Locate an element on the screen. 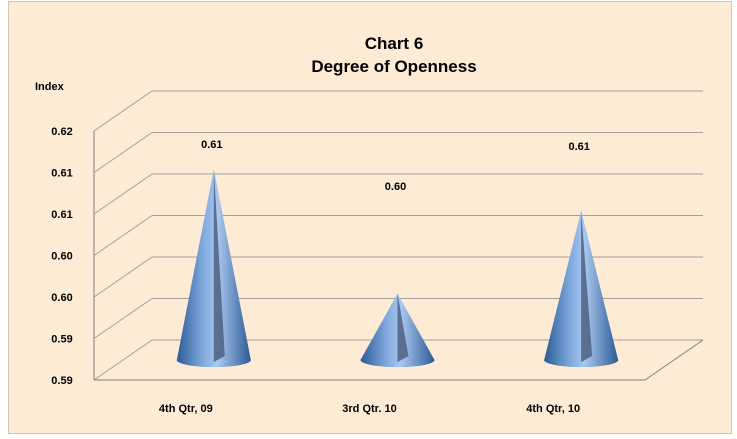 The height and width of the screenshot is (439, 737). x-category-label: 3rd Qtr. 10 is located at coordinates (369, 409).